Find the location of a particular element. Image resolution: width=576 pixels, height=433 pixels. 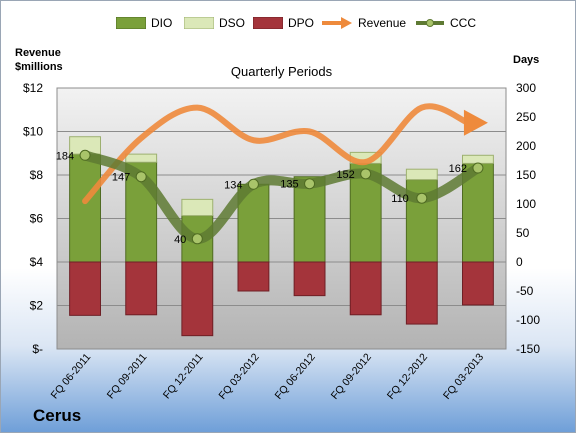

legend-label-revenue: Revenue is located at coordinates (382, 23).